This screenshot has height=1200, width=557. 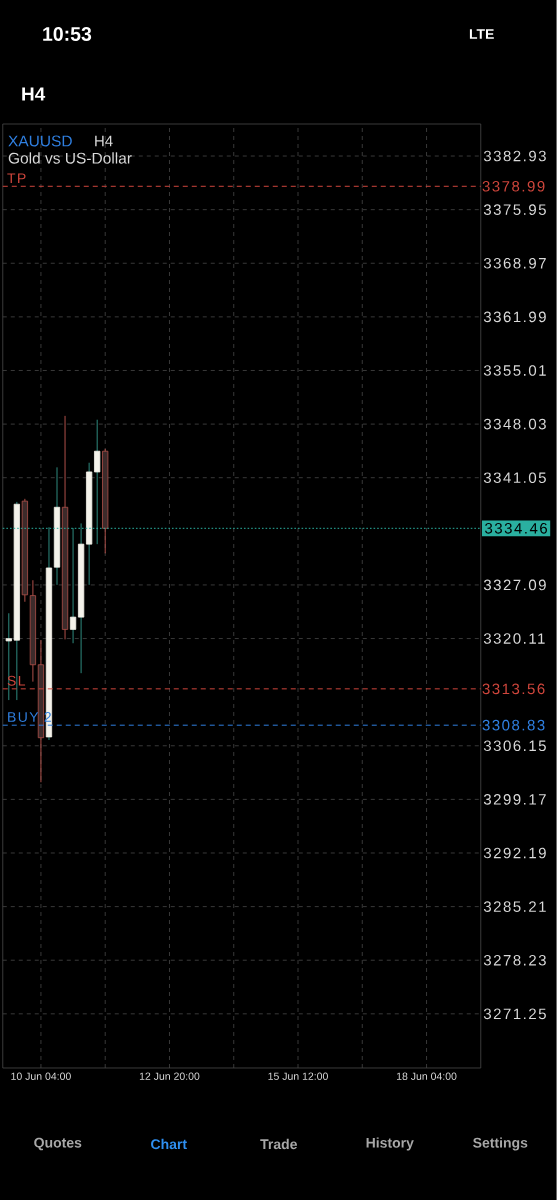 I want to click on y-tick-label: 3285.21, so click(x=514, y=906).